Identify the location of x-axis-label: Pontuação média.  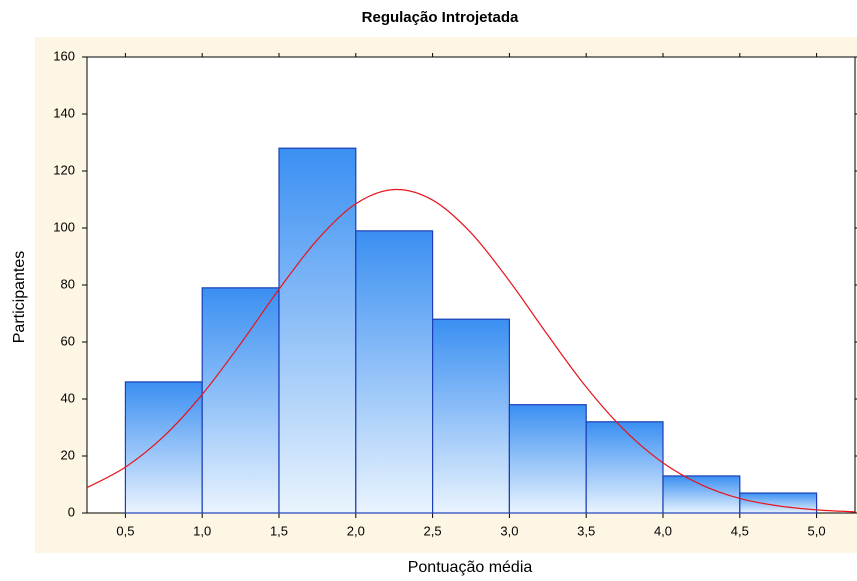
(470, 567).